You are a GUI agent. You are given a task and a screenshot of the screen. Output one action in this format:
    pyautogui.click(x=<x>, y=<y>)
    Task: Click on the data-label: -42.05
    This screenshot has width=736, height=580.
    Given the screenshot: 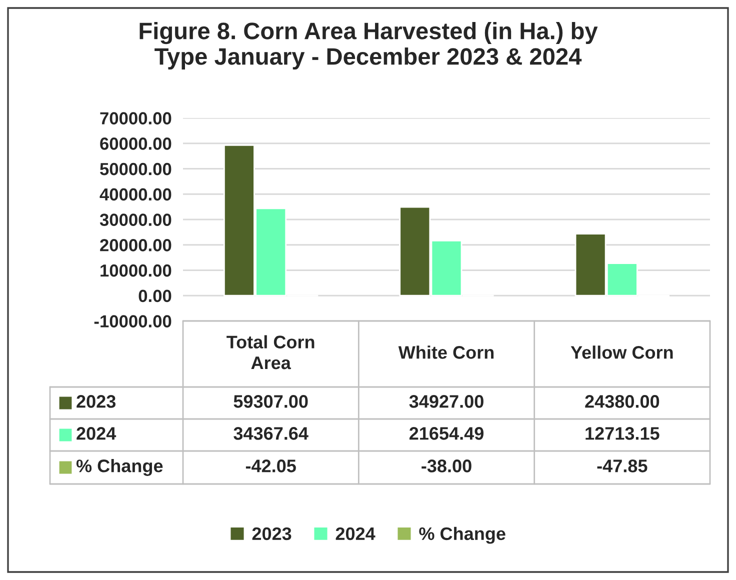 What is the action you would take?
    pyautogui.click(x=271, y=466)
    